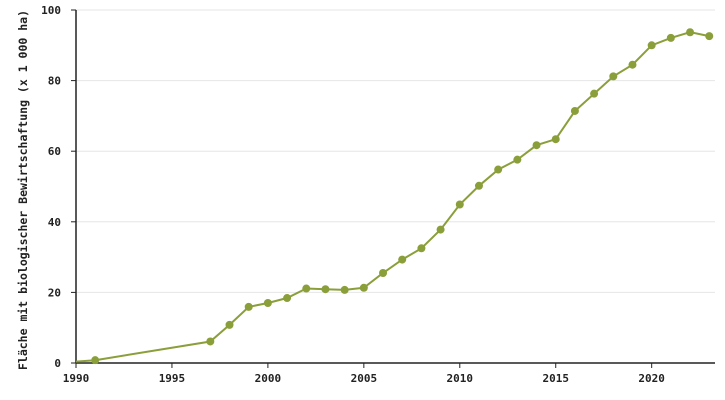 This screenshot has width=725, height=400. What do you see at coordinates (57, 363) in the screenshot?
I see `y-tick-label: 0` at bounding box center [57, 363].